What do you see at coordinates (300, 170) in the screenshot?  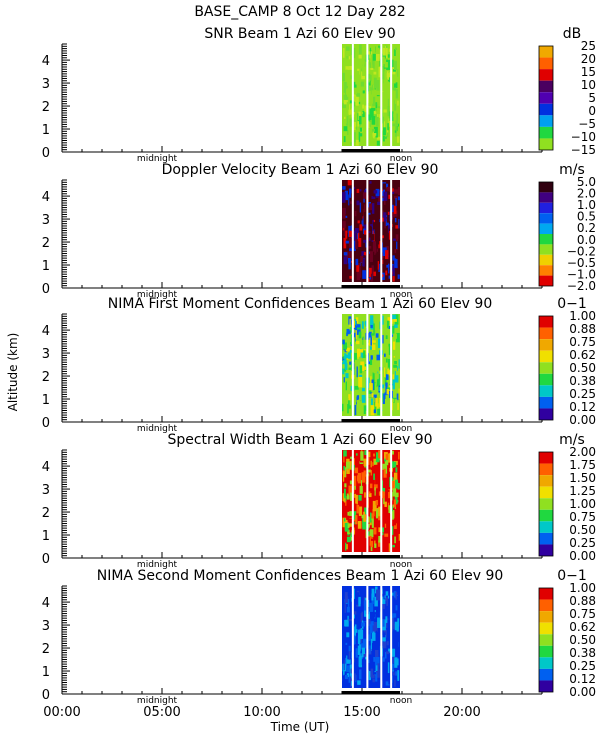 I see `panel-title: Doppler Velocity Beam 1 Azi 60 Elev 90` at bounding box center [300, 170].